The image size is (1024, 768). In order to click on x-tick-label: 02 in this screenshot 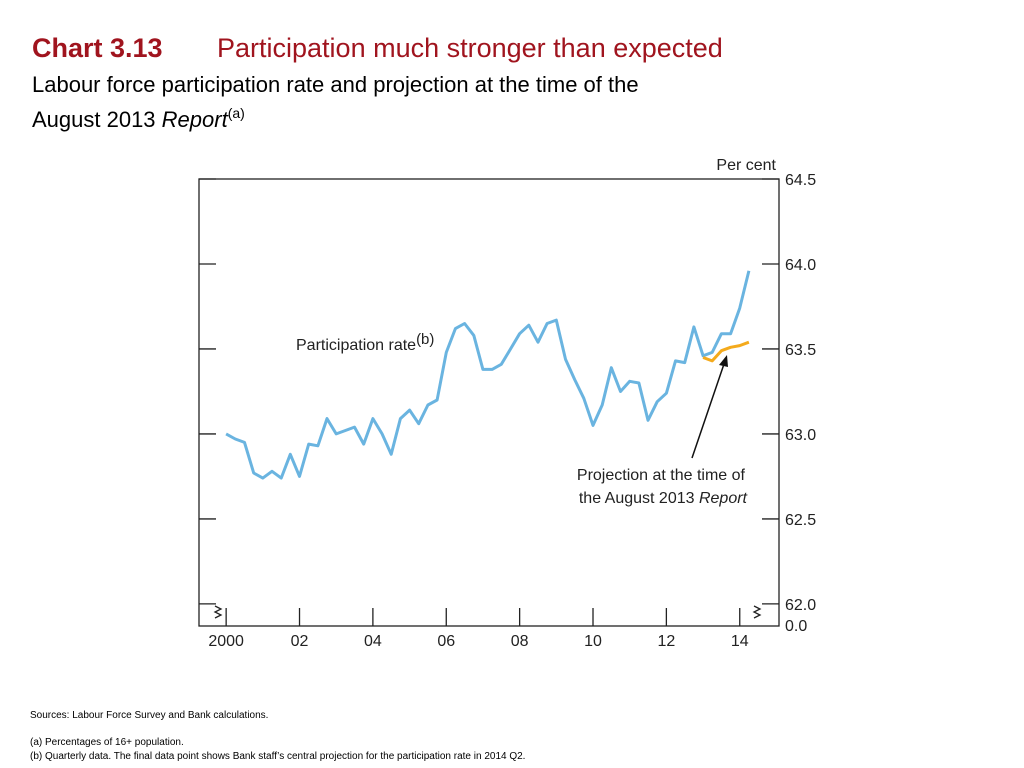, I will do `click(300, 641)`.